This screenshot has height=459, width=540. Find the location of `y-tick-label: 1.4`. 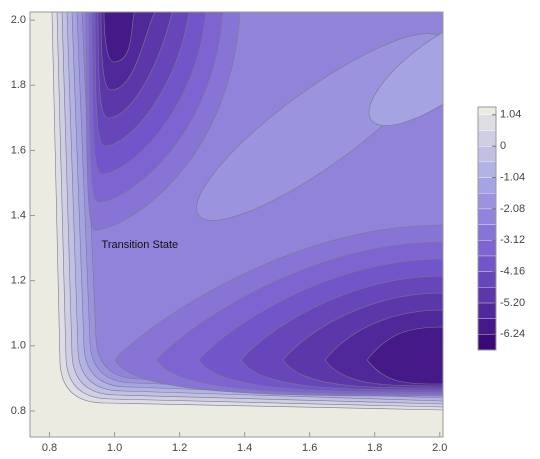

y-tick-label: 1.4 is located at coordinates (18, 215).